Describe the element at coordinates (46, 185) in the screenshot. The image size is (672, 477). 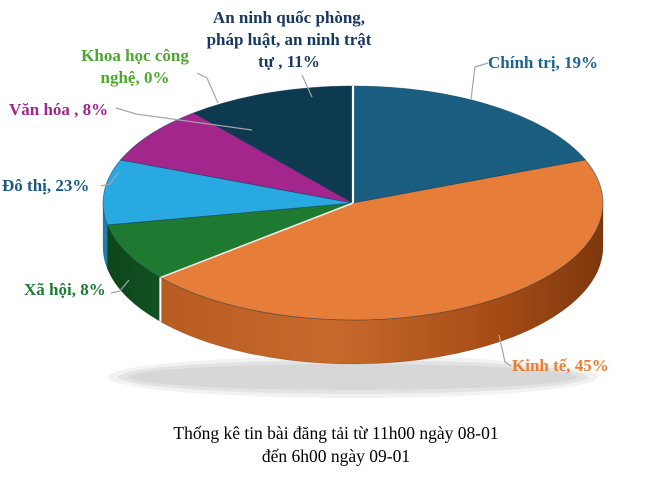
I see `slice-label-do-thi: Đô thị, 23%` at that location.